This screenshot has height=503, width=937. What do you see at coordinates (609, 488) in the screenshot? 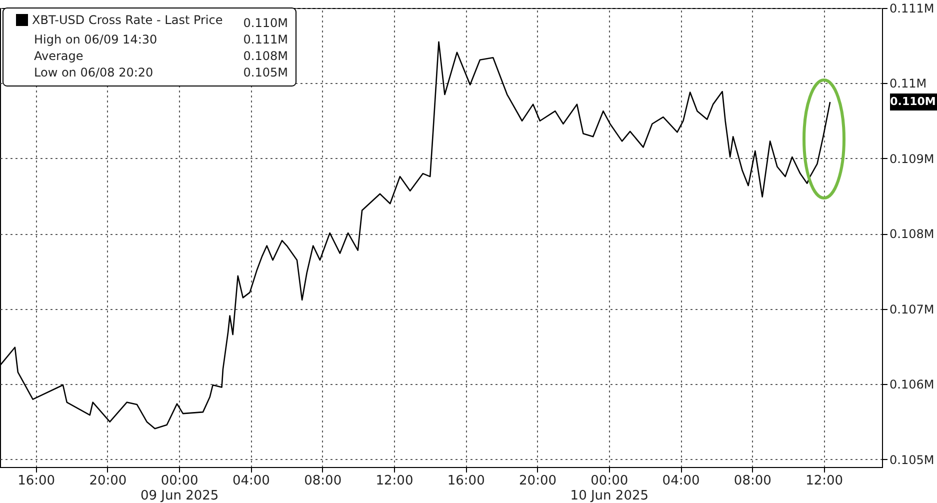
I see `x-tick-label: 00:00 10 Jun 2025` at bounding box center [609, 488].